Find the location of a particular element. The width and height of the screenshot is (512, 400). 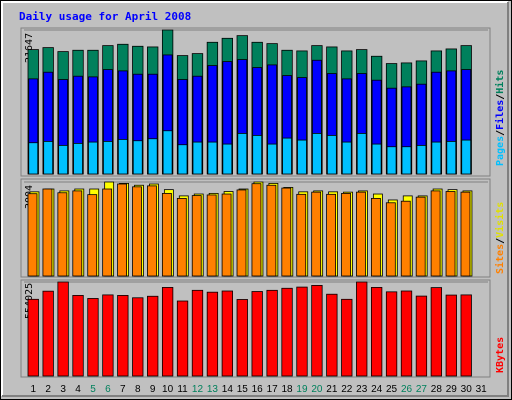

x-tick-label-15: 15 is located at coordinates (243, 389).